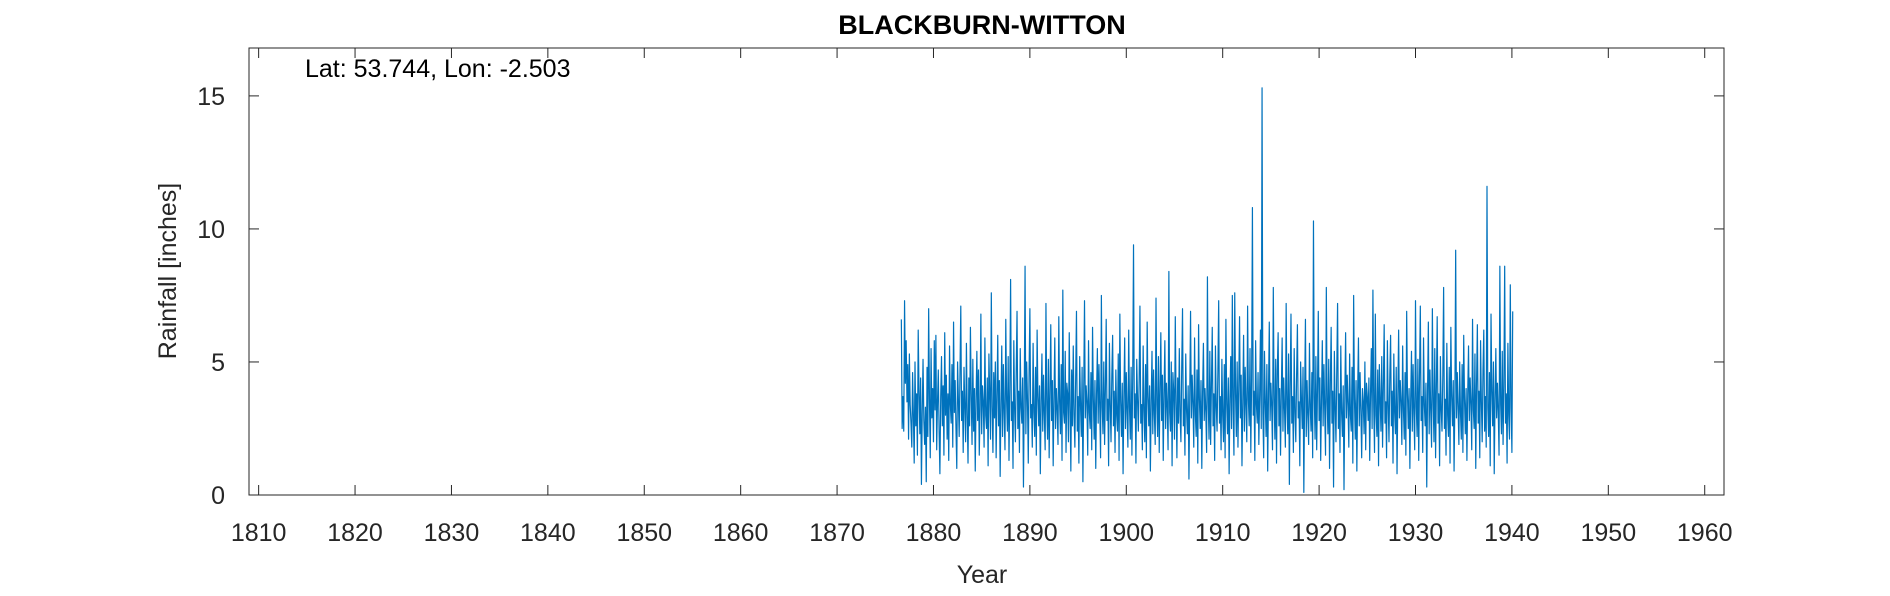 The image size is (1890, 596). Describe the element at coordinates (211, 97) in the screenshot. I see `y-tick-label-3: 15` at that location.